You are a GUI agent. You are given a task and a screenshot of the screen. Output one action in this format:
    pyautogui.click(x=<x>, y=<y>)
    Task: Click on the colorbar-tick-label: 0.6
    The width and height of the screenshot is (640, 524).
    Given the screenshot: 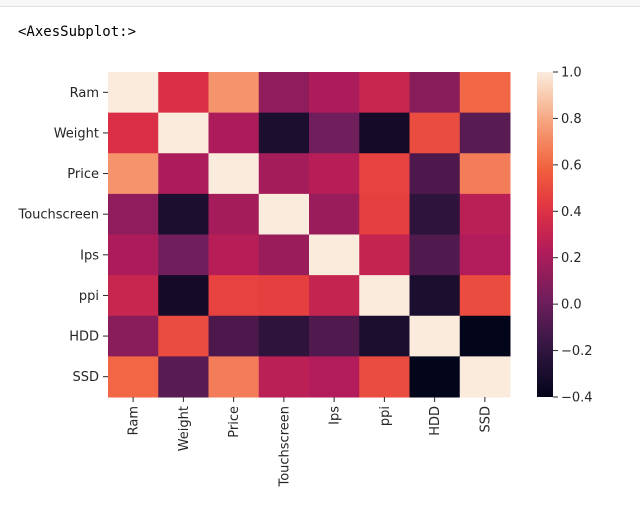 What is the action you would take?
    pyautogui.click(x=571, y=165)
    